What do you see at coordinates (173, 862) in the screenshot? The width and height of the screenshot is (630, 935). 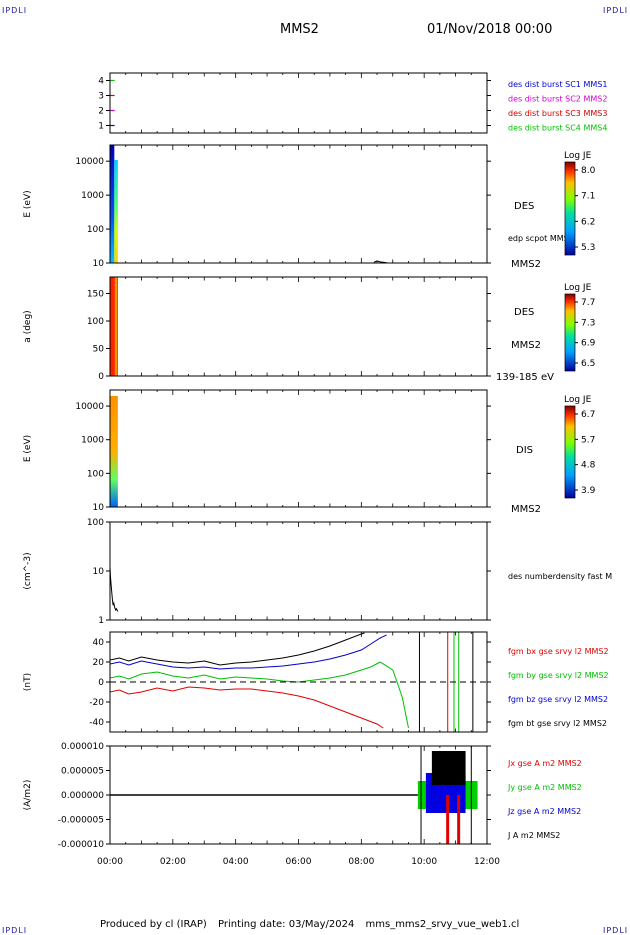 I see `x-tick-label: 02:00` at bounding box center [173, 862].